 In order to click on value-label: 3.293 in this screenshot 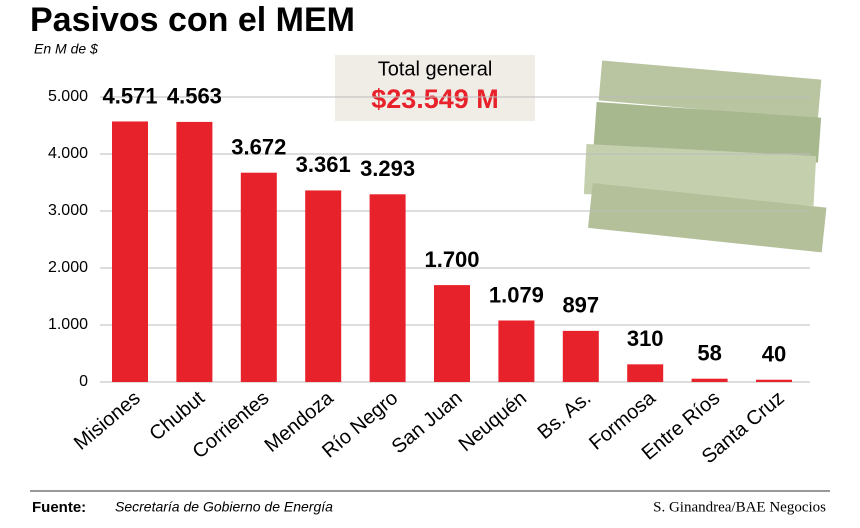, I will do `click(387, 168)`.